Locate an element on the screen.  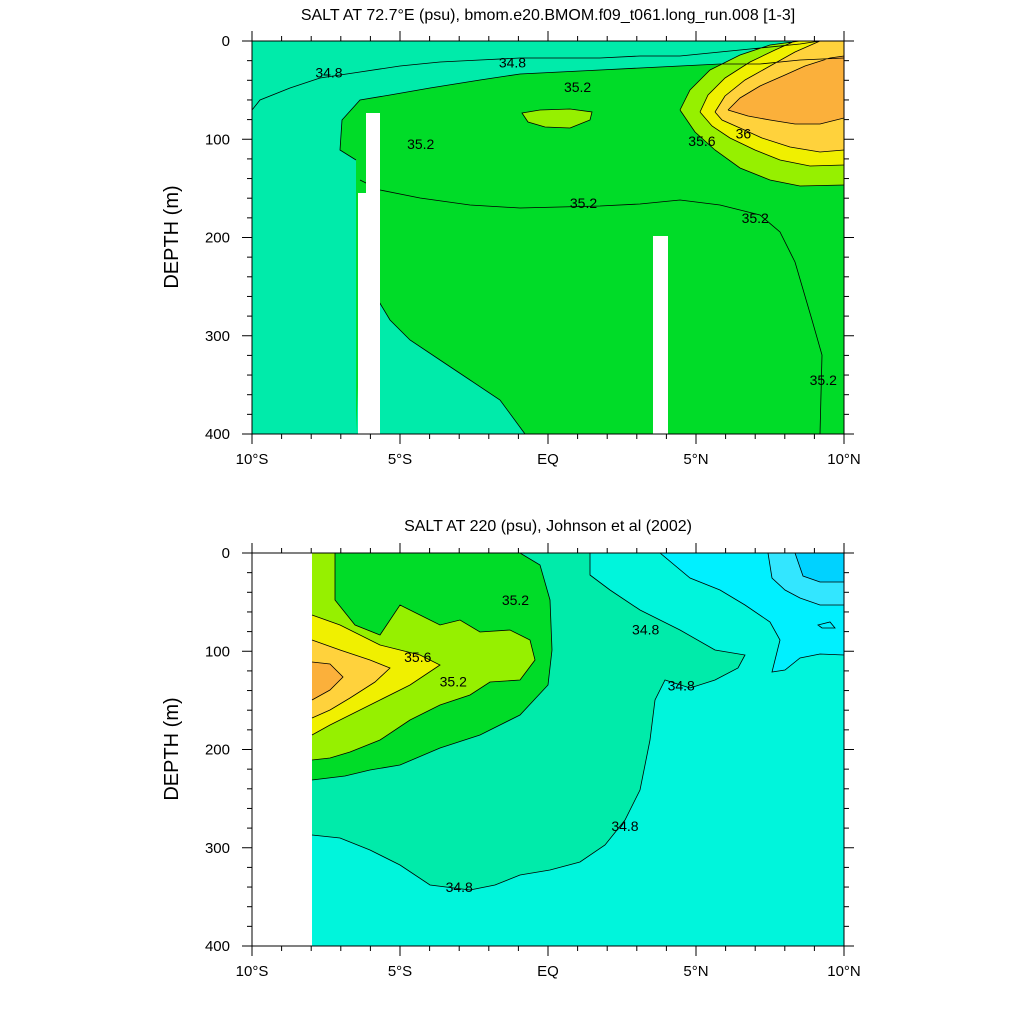
top-x-tick-label: EQ is located at coordinates (548, 459).